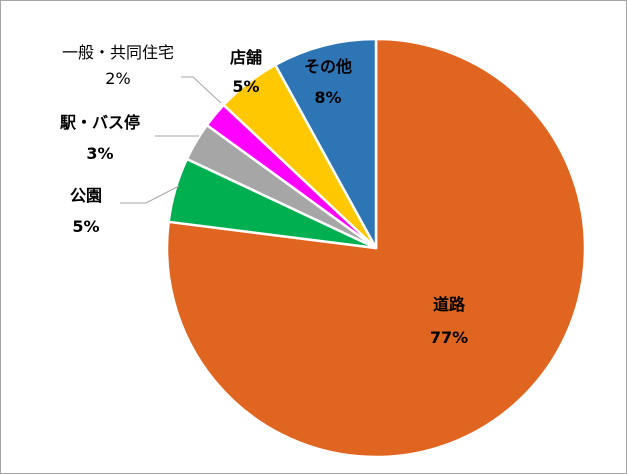 The height and width of the screenshot is (474, 627). Describe the element at coordinates (328, 66) in the screenshot. I see `slice-name-label-6: その他` at that location.